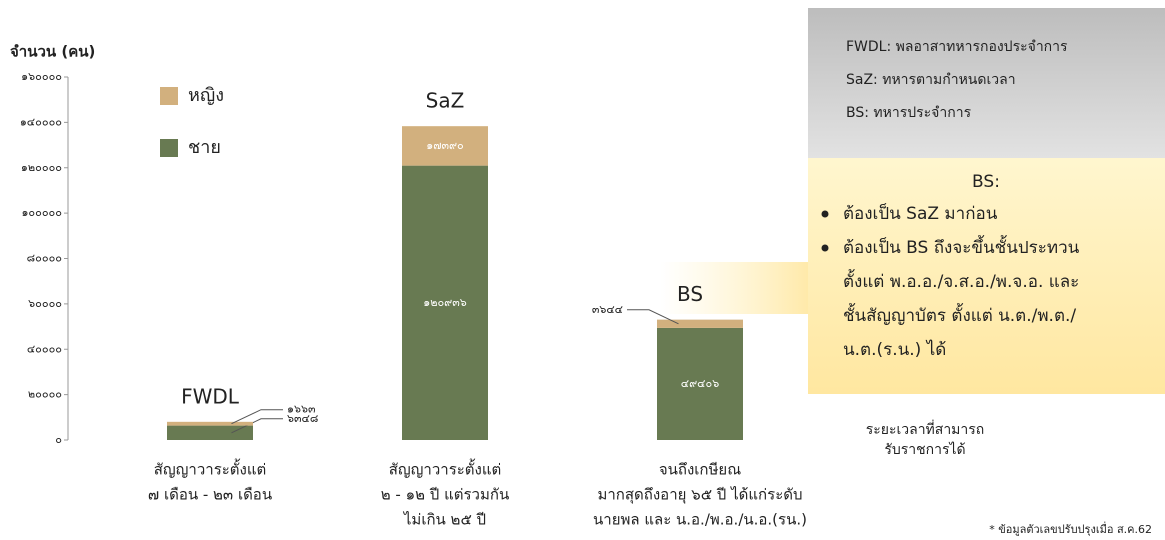 Image resolution: width=1165 pixels, height=540 pixels. I want to click on definition-box, so click(986, 83).